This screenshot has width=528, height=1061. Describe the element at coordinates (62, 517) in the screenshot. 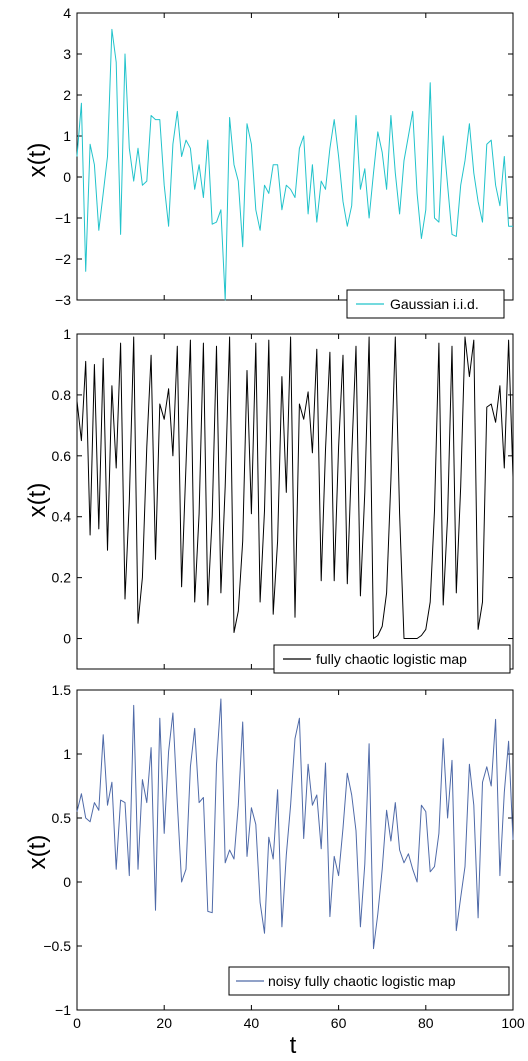

I see `y-tick-label: 0.4` at that location.